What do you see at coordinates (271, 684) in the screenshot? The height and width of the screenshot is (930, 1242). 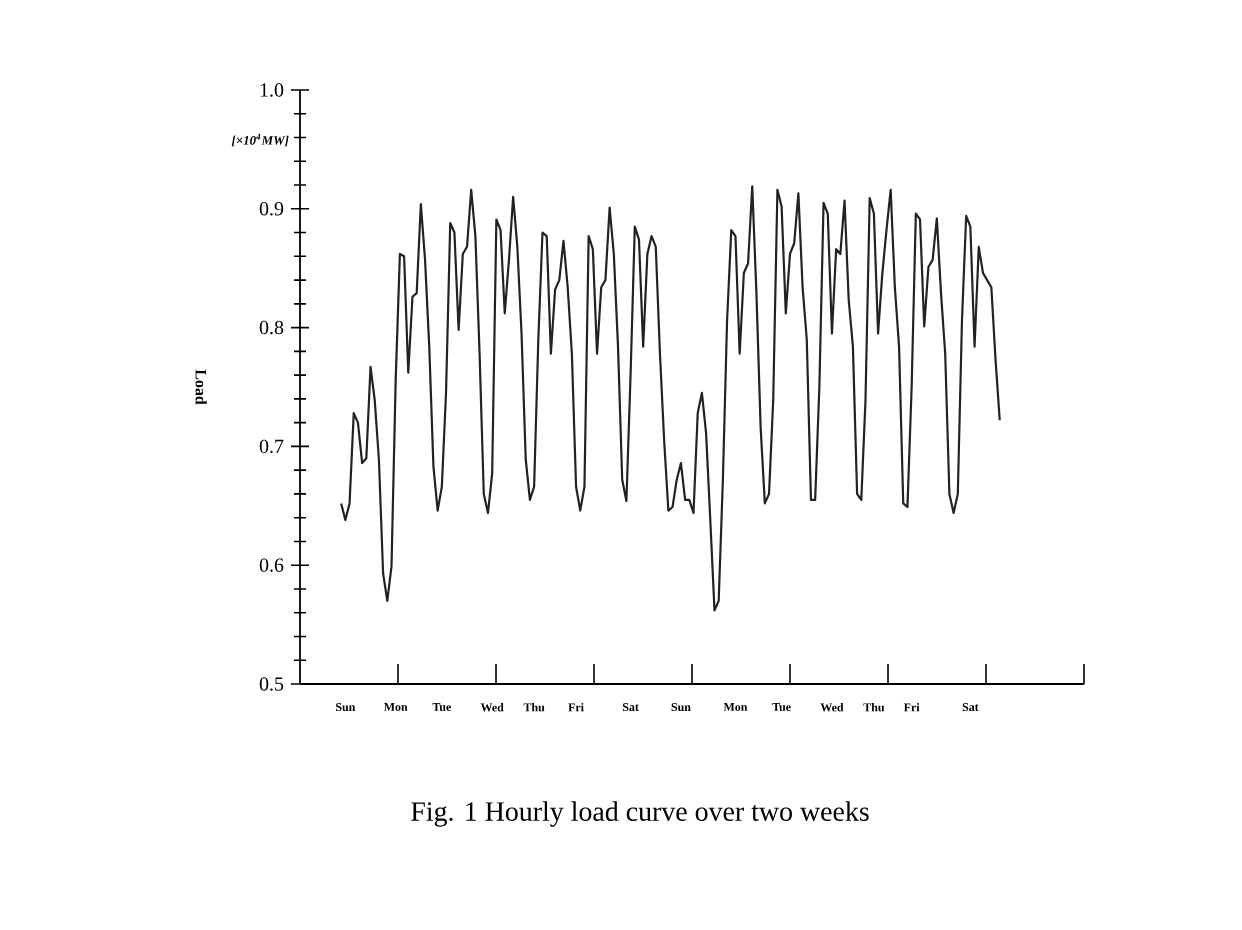 I see `y-tick-label: 0.5` at bounding box center [271, 684].